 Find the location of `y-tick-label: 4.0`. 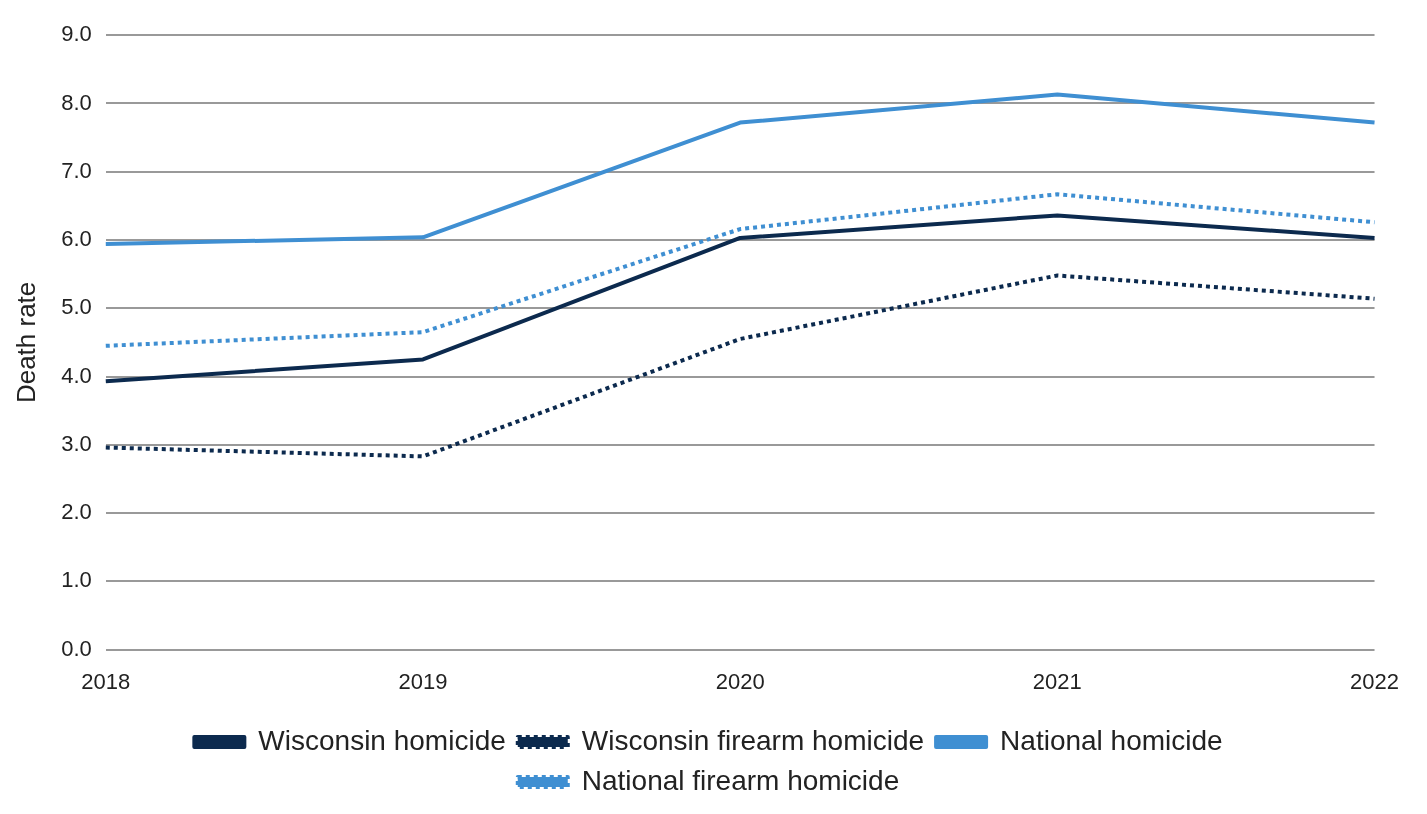

y-tick-label: 4.0 is located at coordinates (76, 375).